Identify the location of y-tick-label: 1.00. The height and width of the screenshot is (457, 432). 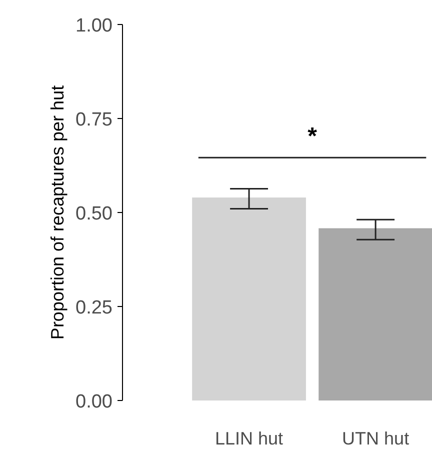
(94, 26).